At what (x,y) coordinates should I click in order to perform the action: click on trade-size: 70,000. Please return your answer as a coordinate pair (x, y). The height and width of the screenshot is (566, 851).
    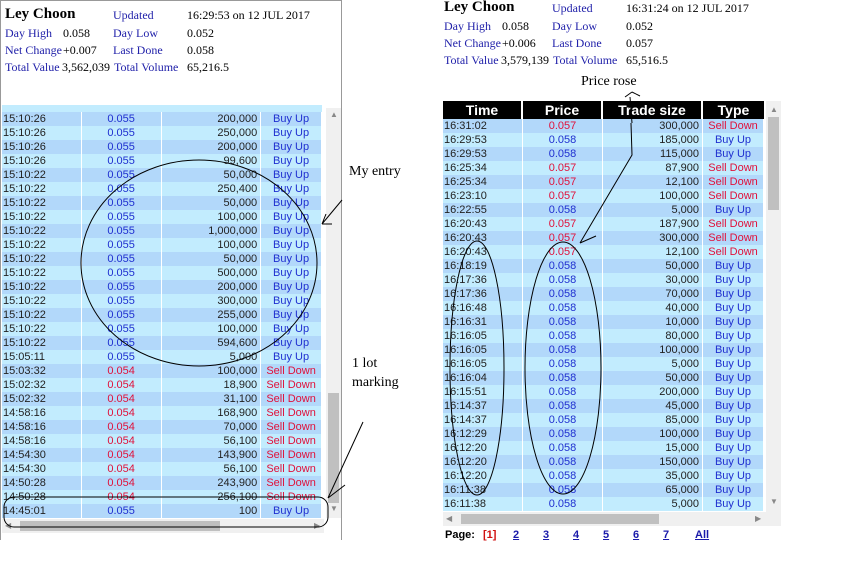
    Looking at the image, I should click on (212, 427).